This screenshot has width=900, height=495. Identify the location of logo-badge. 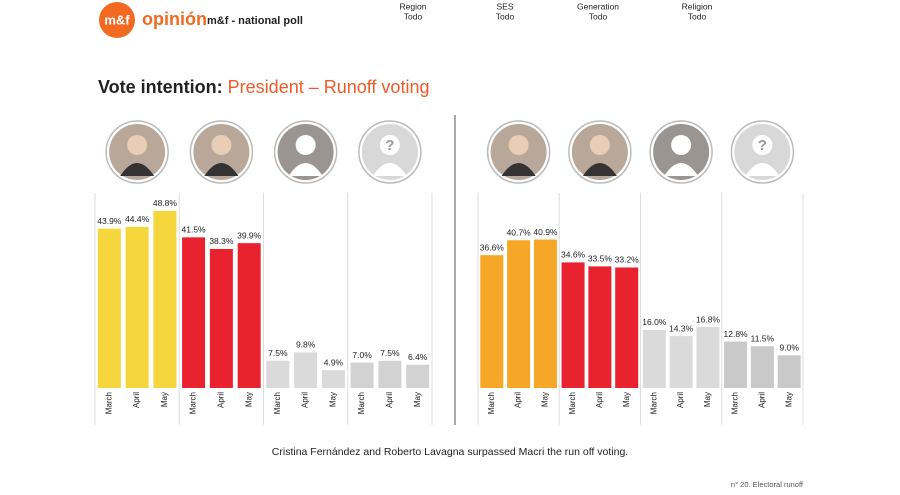
(117, 20).